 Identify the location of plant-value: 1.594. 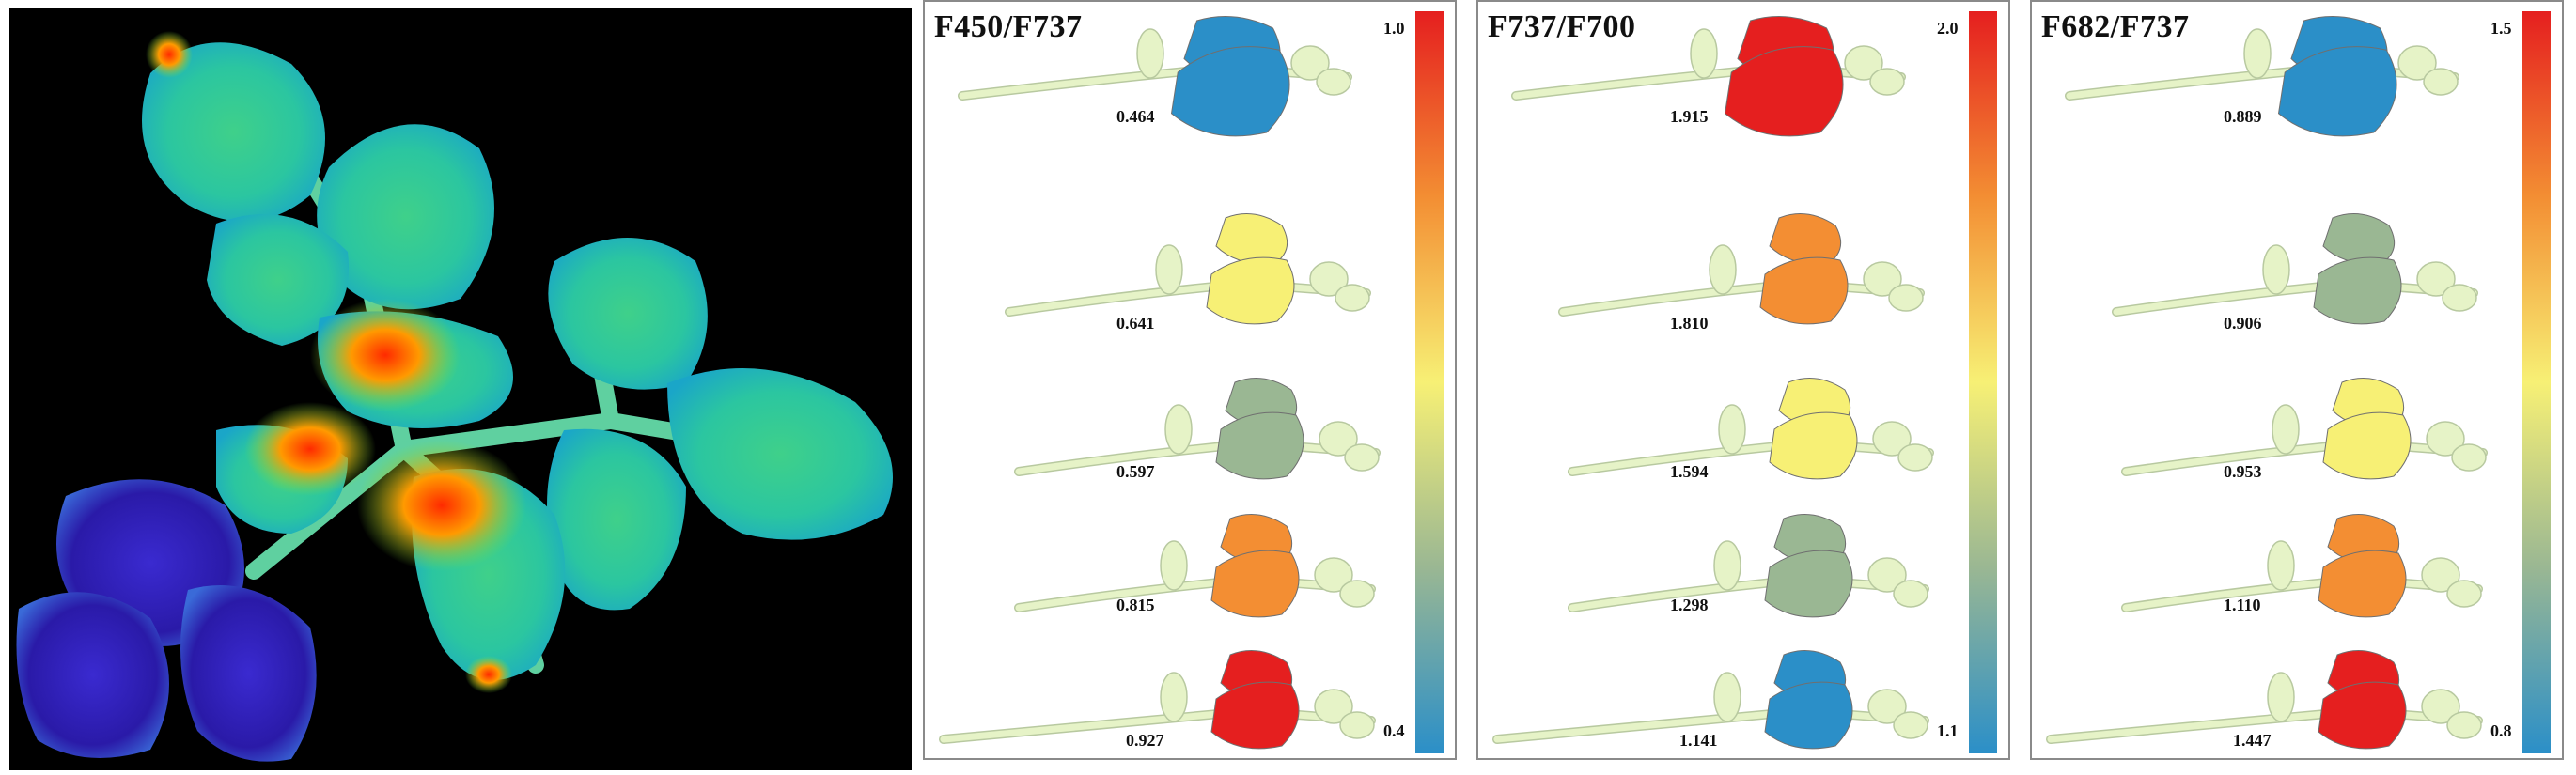
(1689, 471).